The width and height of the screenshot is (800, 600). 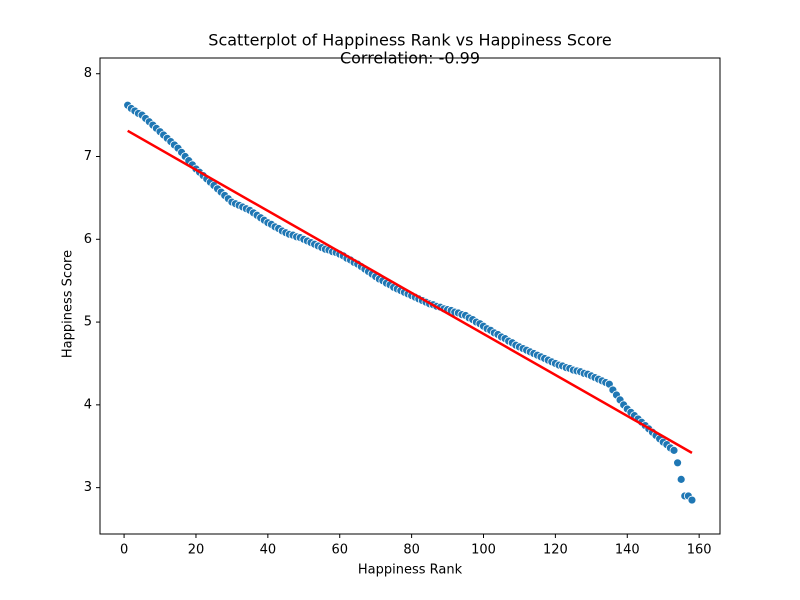 I want to click on x-tick-label: 20, so click(x=196, y=550).